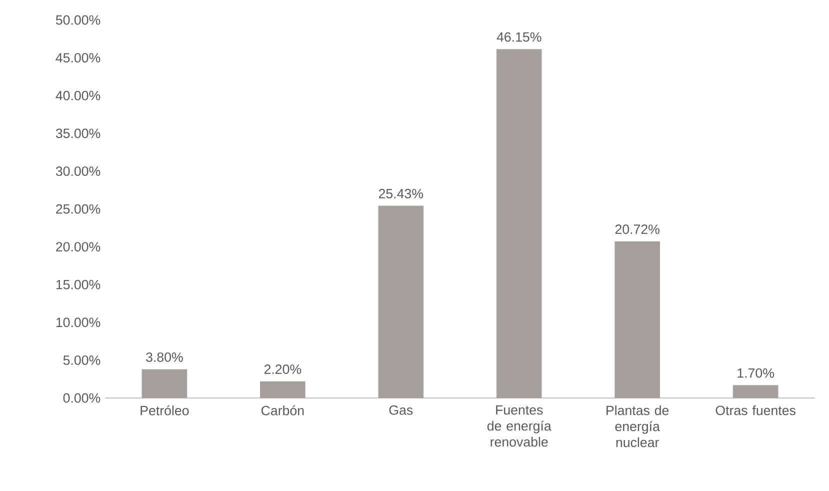 This screenshot has width=829, height=491. What do you see at coordinates (282, 410) in the screenshot?
I see `x-tick-label: Carbón` at bounding box center [282, 410].